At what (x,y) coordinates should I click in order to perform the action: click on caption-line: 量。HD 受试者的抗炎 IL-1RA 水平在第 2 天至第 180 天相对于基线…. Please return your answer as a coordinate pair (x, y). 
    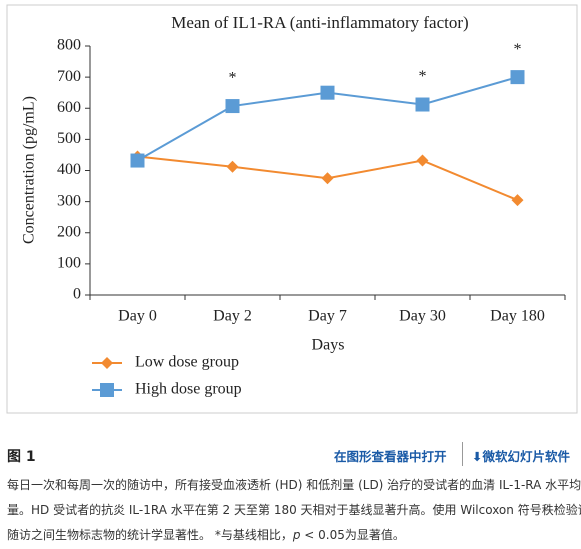
    Looking at the image, I should click on (294, 510).